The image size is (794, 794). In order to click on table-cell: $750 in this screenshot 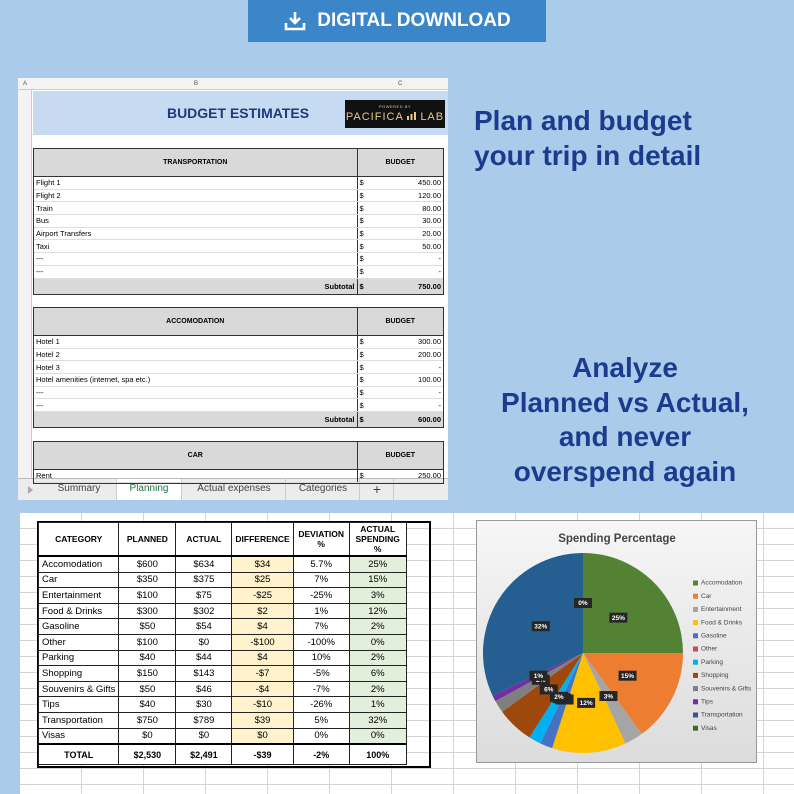, I will do `click(147, 720)`.